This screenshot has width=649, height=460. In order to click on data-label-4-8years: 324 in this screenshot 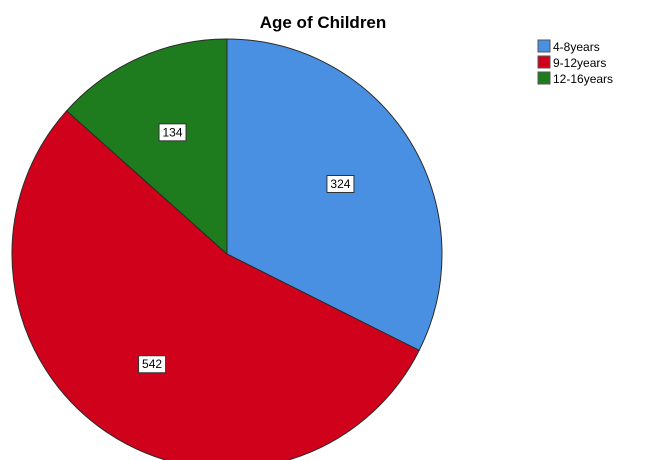, I will do `click(340, 183)`.